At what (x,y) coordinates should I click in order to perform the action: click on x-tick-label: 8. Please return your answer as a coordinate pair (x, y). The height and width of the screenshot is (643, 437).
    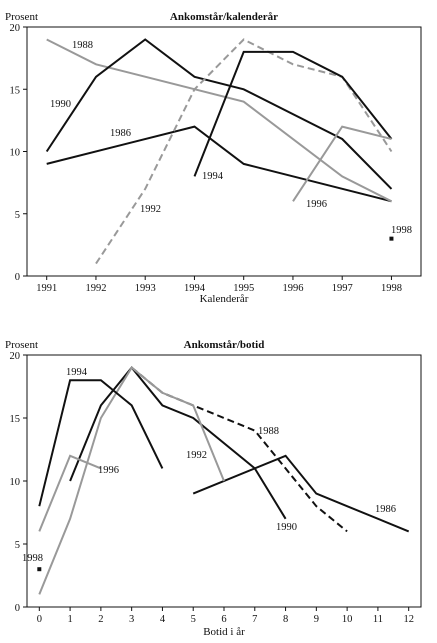
    Looking at the image, I should click on (285, 619).